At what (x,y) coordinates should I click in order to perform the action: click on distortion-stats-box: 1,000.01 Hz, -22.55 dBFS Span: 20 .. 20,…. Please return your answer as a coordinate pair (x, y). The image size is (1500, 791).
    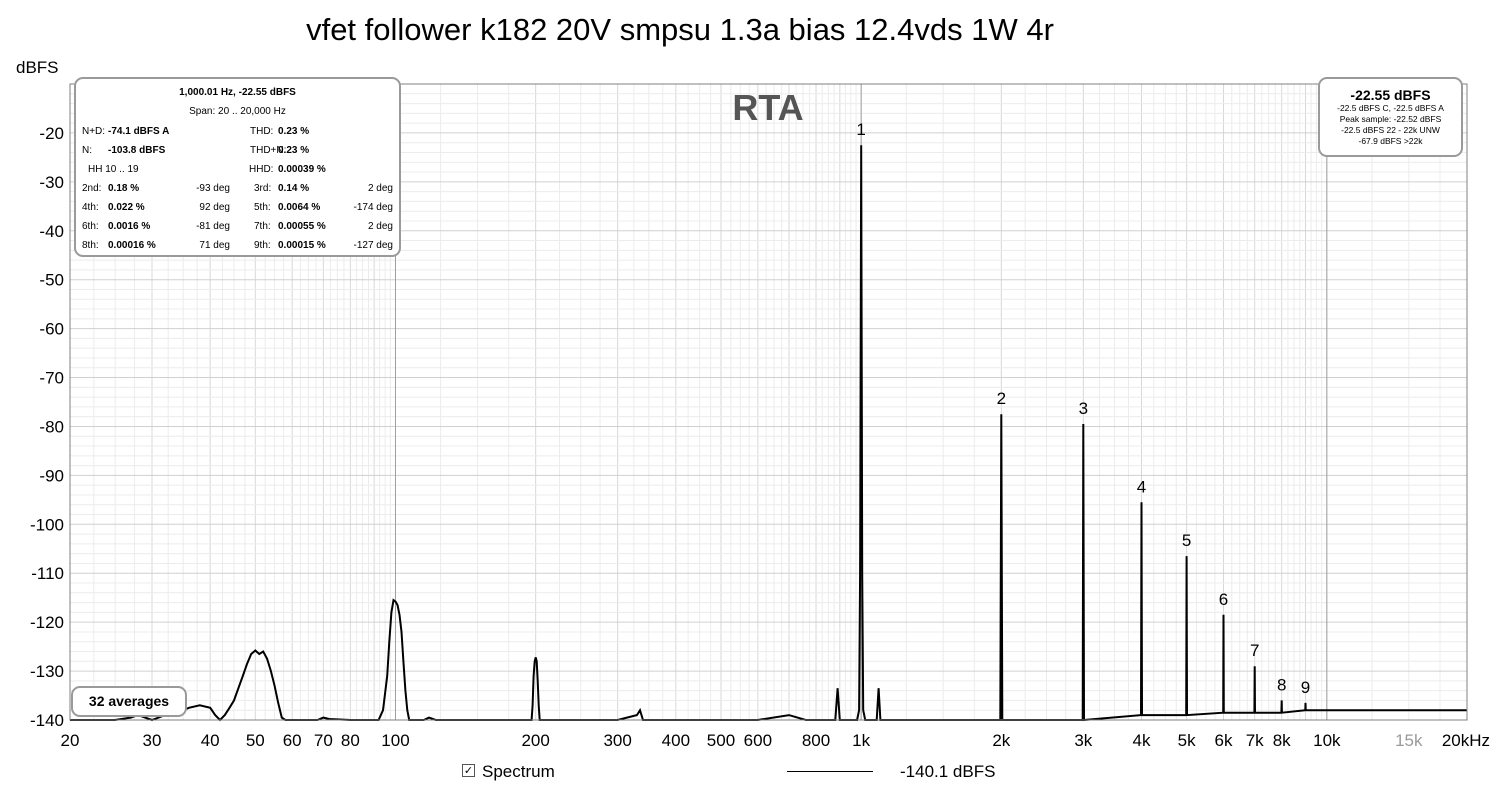
    Looking at the image, I should click on (237, 167).